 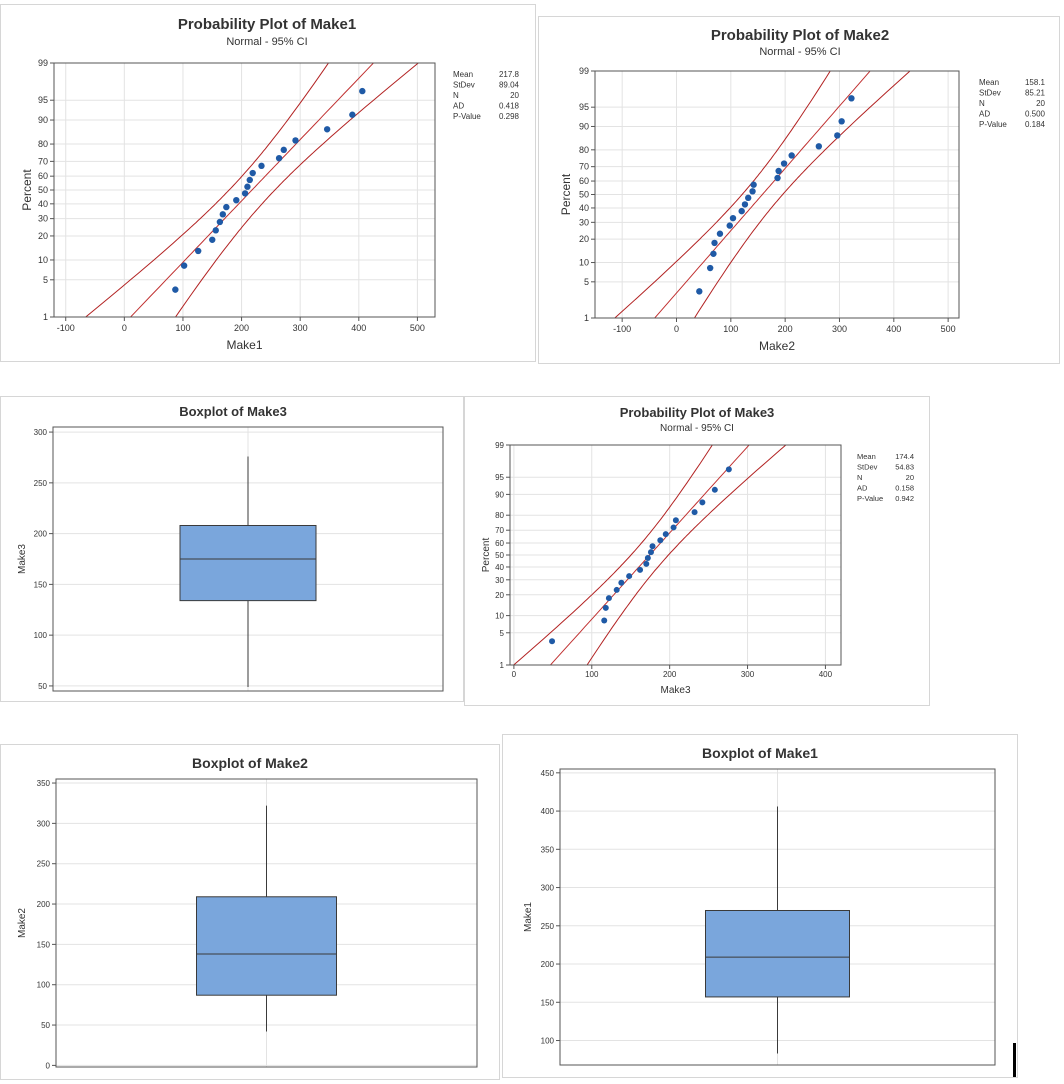 What do you see at coordinates (866, 456) in the screenshot?
I see `stats-label: Mean` at bounding box center [866, 456].